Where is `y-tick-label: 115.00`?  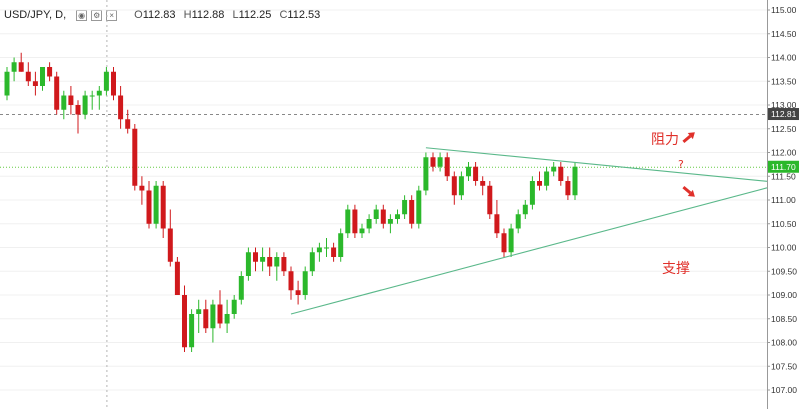
y-tick-label: 115.00 is located at coordinates (784, 10).